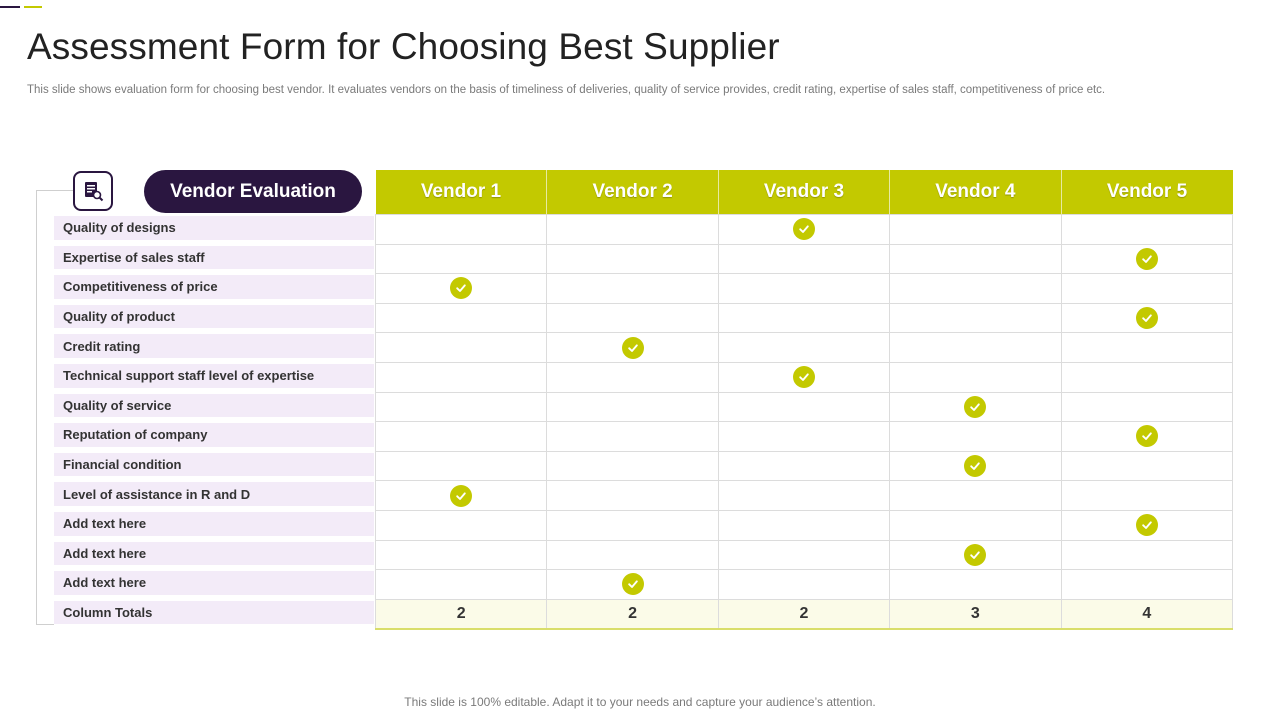  I want to click on criteria-label: Financial condition, so click(122, 465).